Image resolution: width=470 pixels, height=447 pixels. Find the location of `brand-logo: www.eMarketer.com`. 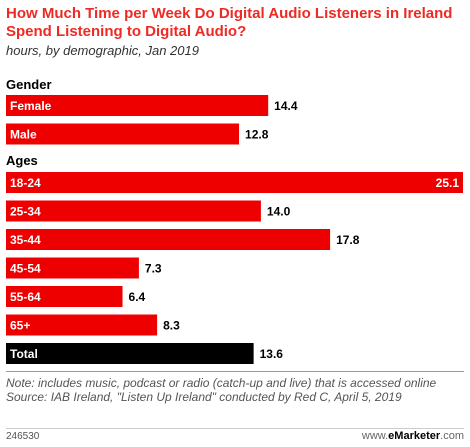

brand-logo: www.eMarketer.com is located at coordinates (413, 436).